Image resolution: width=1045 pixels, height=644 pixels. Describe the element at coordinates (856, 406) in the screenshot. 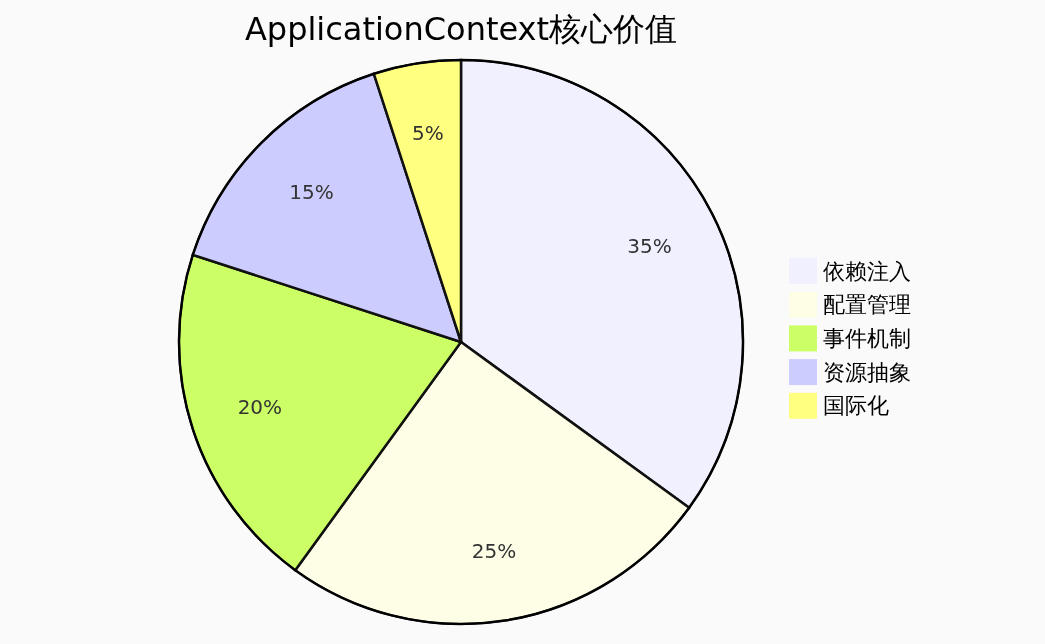

I see `legend-label: 国际化` at that location.